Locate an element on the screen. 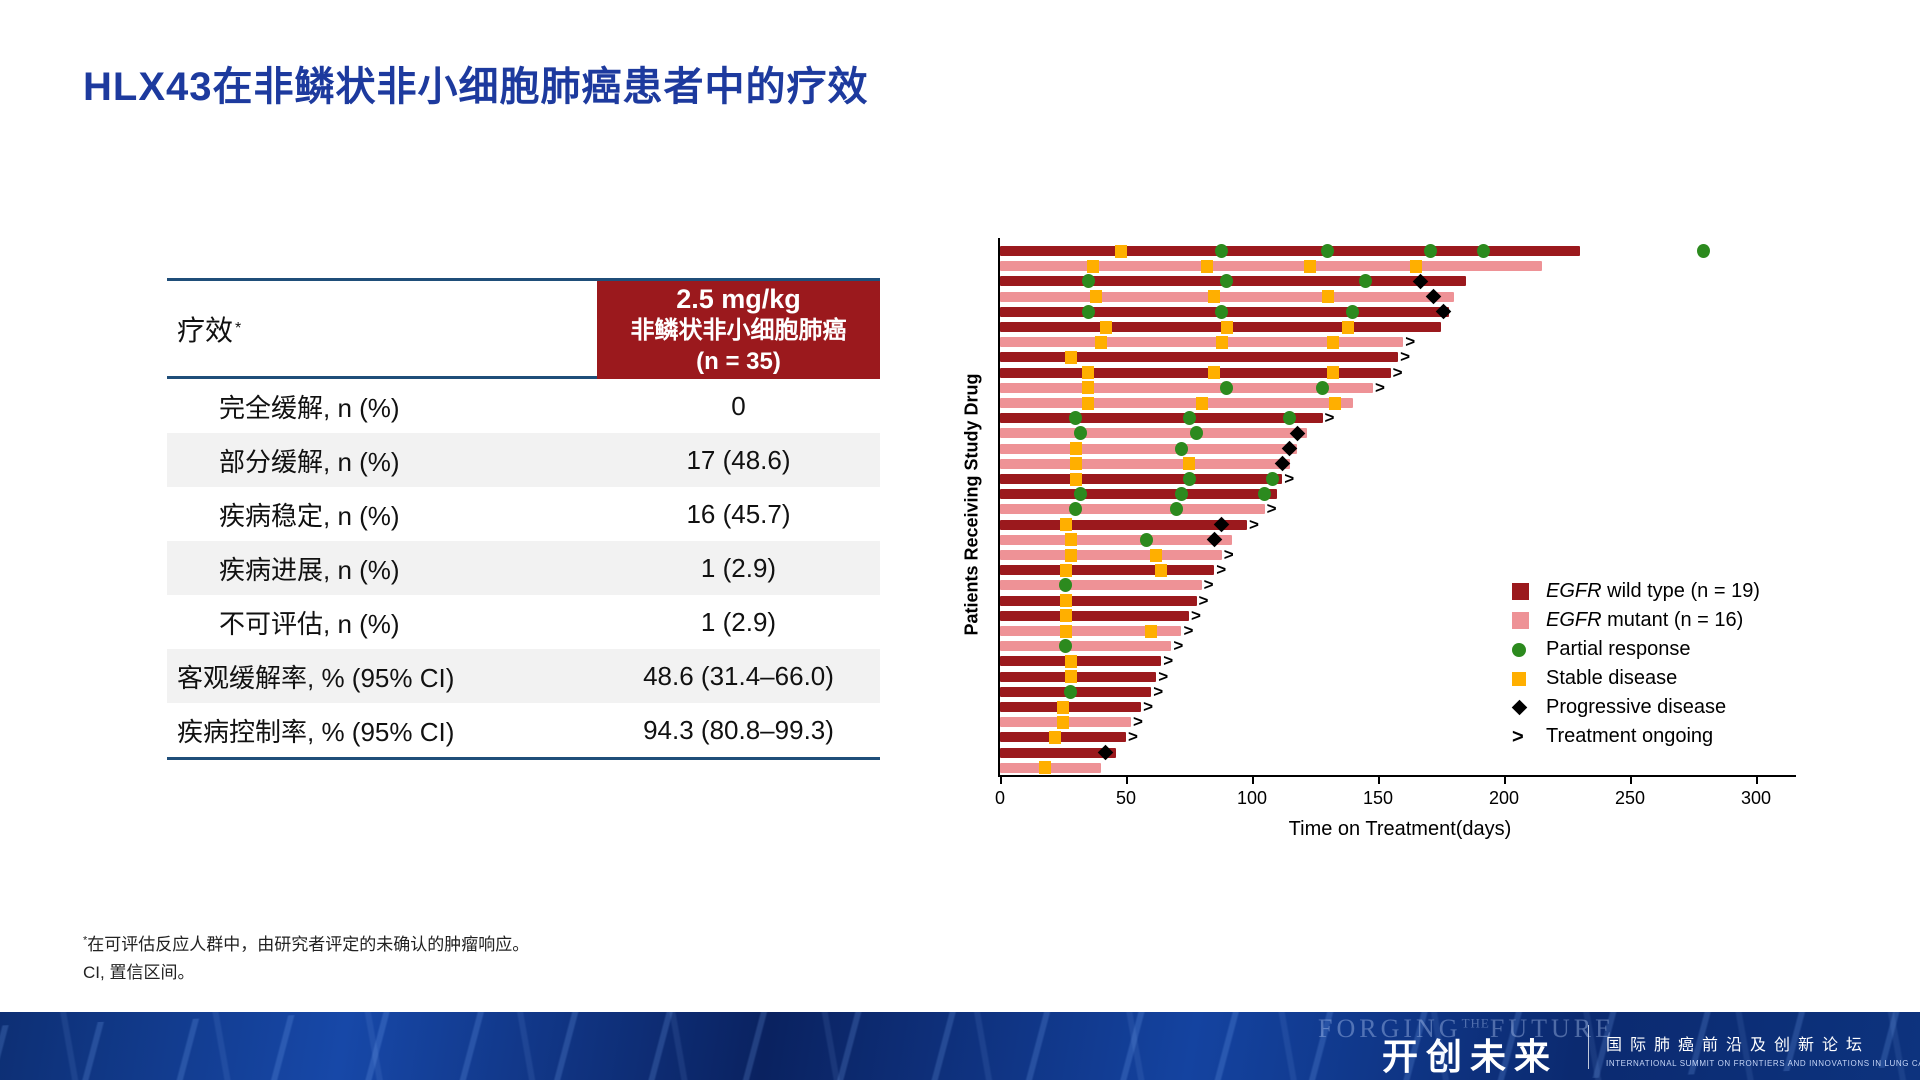 This screenshot has height=1080, width=1920. table-header-label: 疗效 is located at coordinates (205, 330).